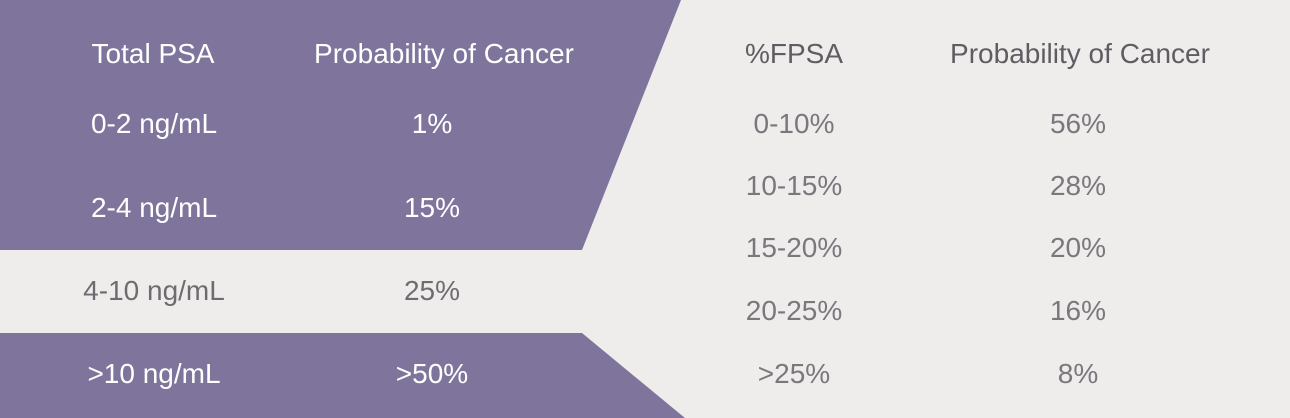 This screenshot has width=1290, height=418. What do you see at coordinates (794, 123) in the screenshot?
I see `right-row-1-fpsa: 0-10%` at bounding box center [794, 123].